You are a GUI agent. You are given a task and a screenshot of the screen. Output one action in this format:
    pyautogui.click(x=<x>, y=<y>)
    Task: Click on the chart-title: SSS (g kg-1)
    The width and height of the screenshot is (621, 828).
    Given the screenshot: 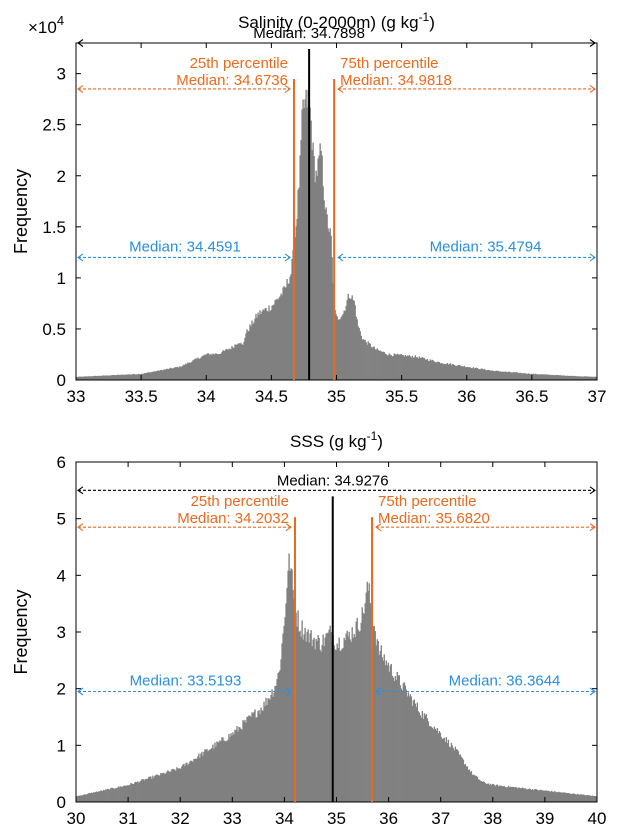 What is the action you would take?
    pyautogui.click(x=336, y=440)
    